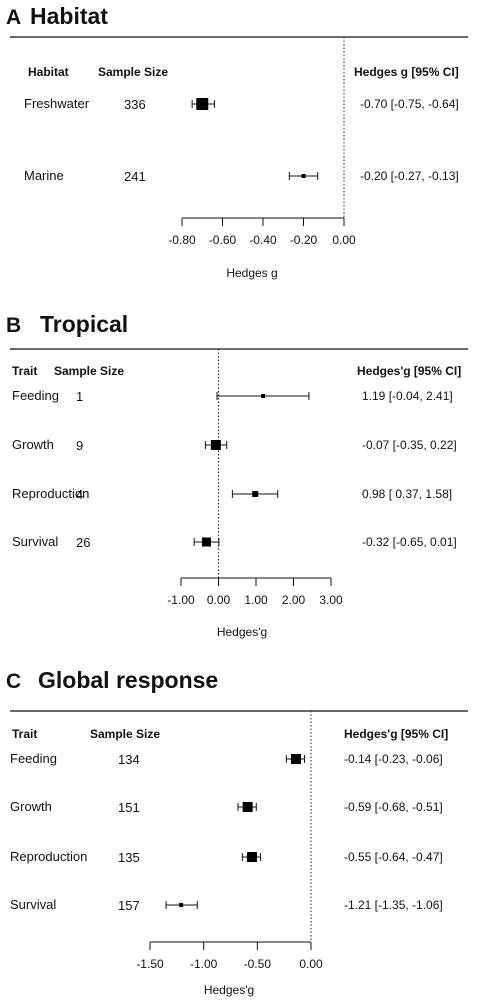 The image size is (484, 1001). Describe the element at coordinates (44, 175) in the screenshot. I see `row-label: Marine` at that location.